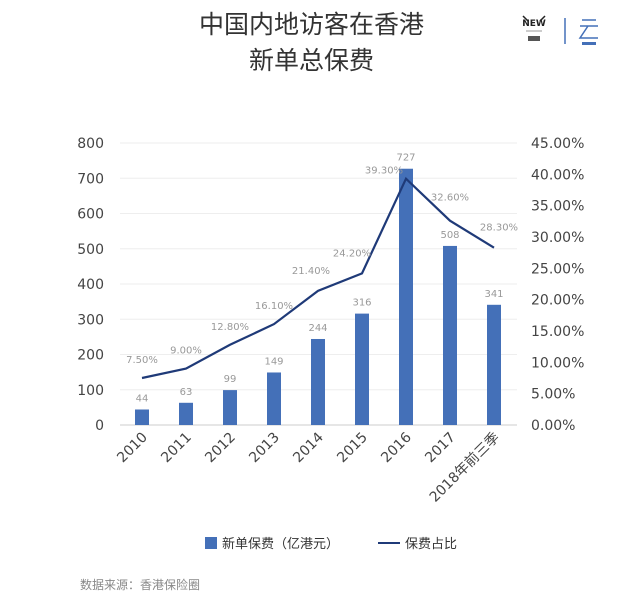  What do you see at coordinates (557, 207) in the screenshot?
I see `y-right-tick-label: 35.00%` at bounding box center [557, 207].